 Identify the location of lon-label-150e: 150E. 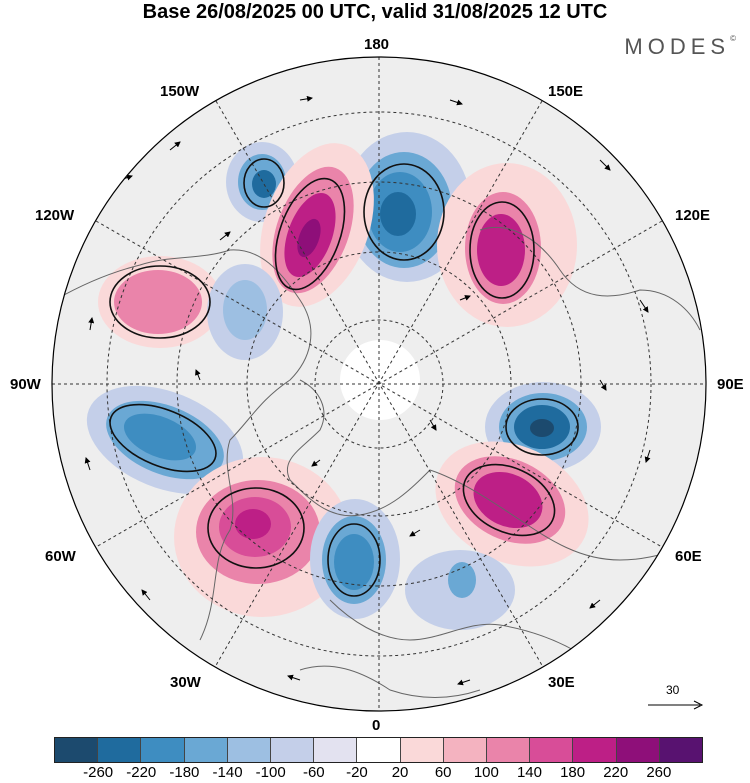
(566, 91).